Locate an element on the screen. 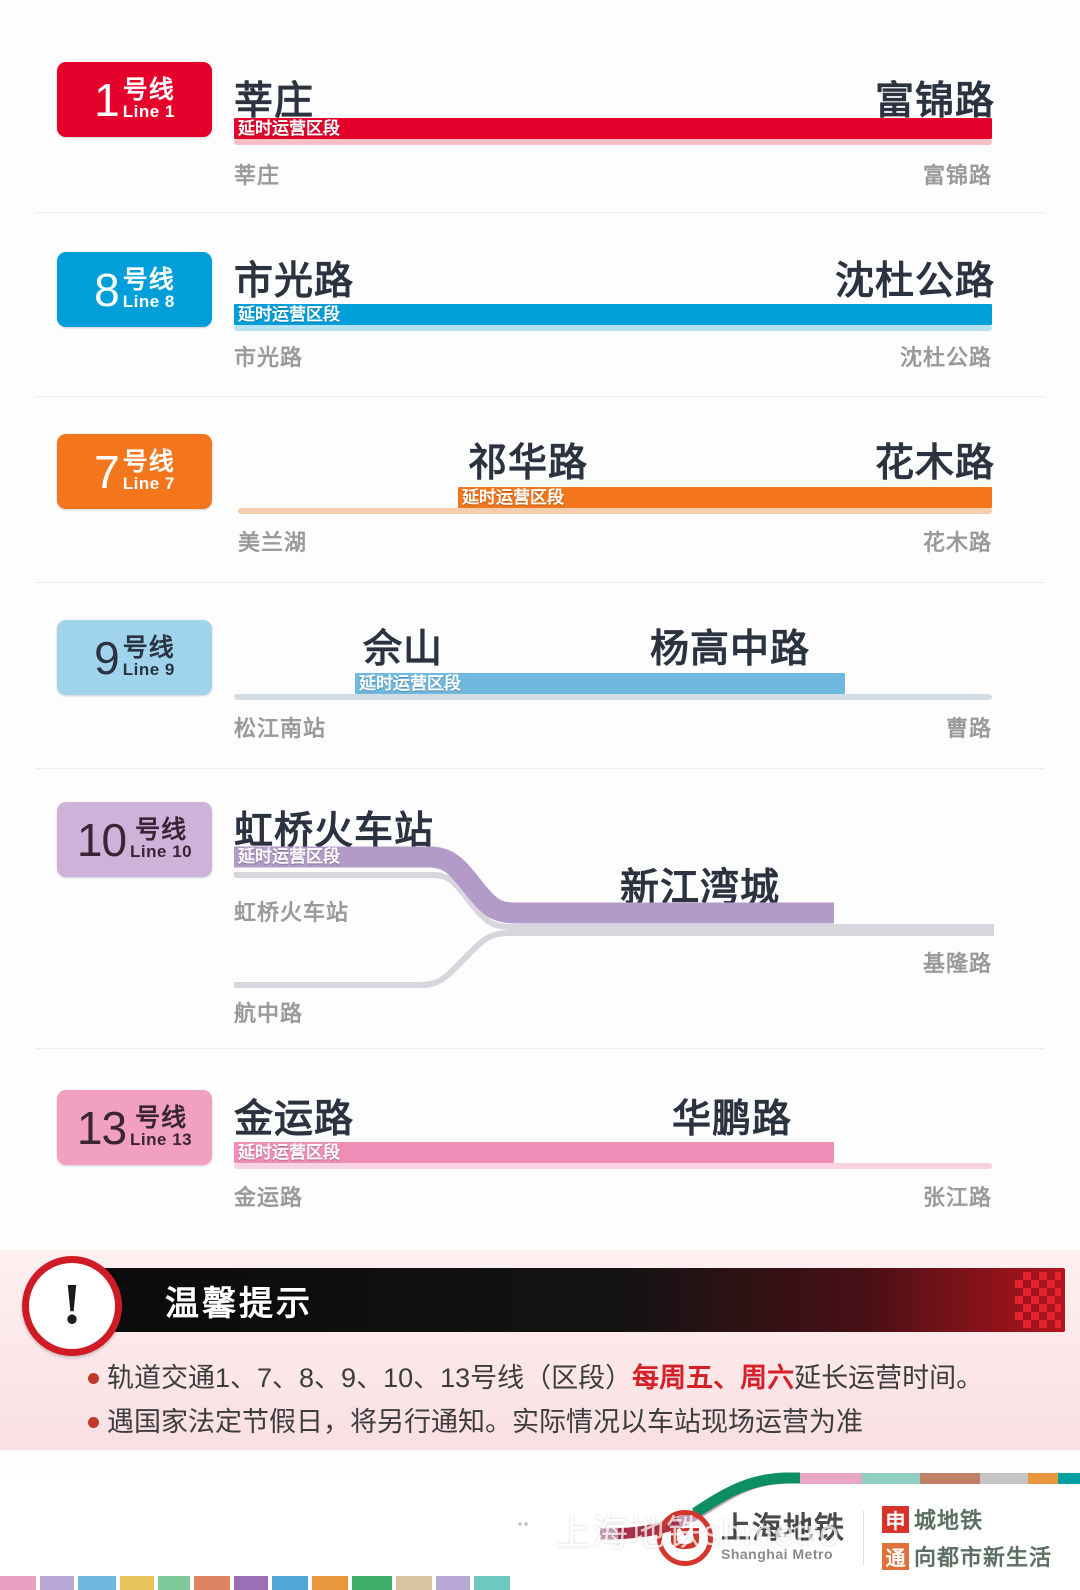 The height and width of the screenshot is (1590, 1080). line-badge-en: Line 13 is located at coordinates (161, 1140).